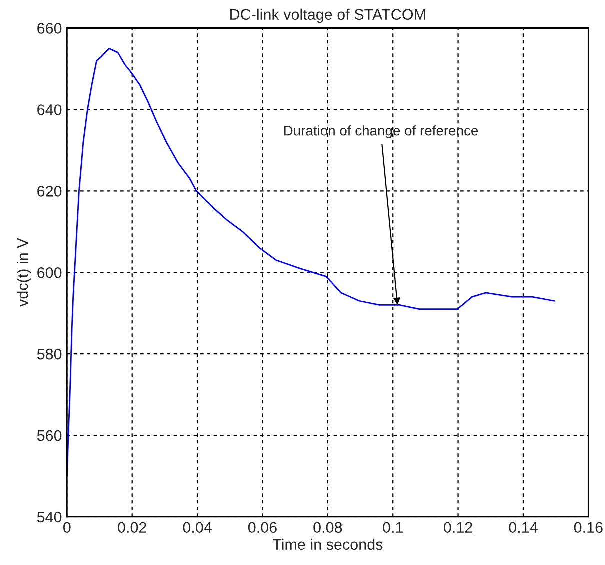  What do you see at coordinates (381, 132) in the screenshot?
I see `annotation: Duration of change of reference` at bounding box center [381, 132].